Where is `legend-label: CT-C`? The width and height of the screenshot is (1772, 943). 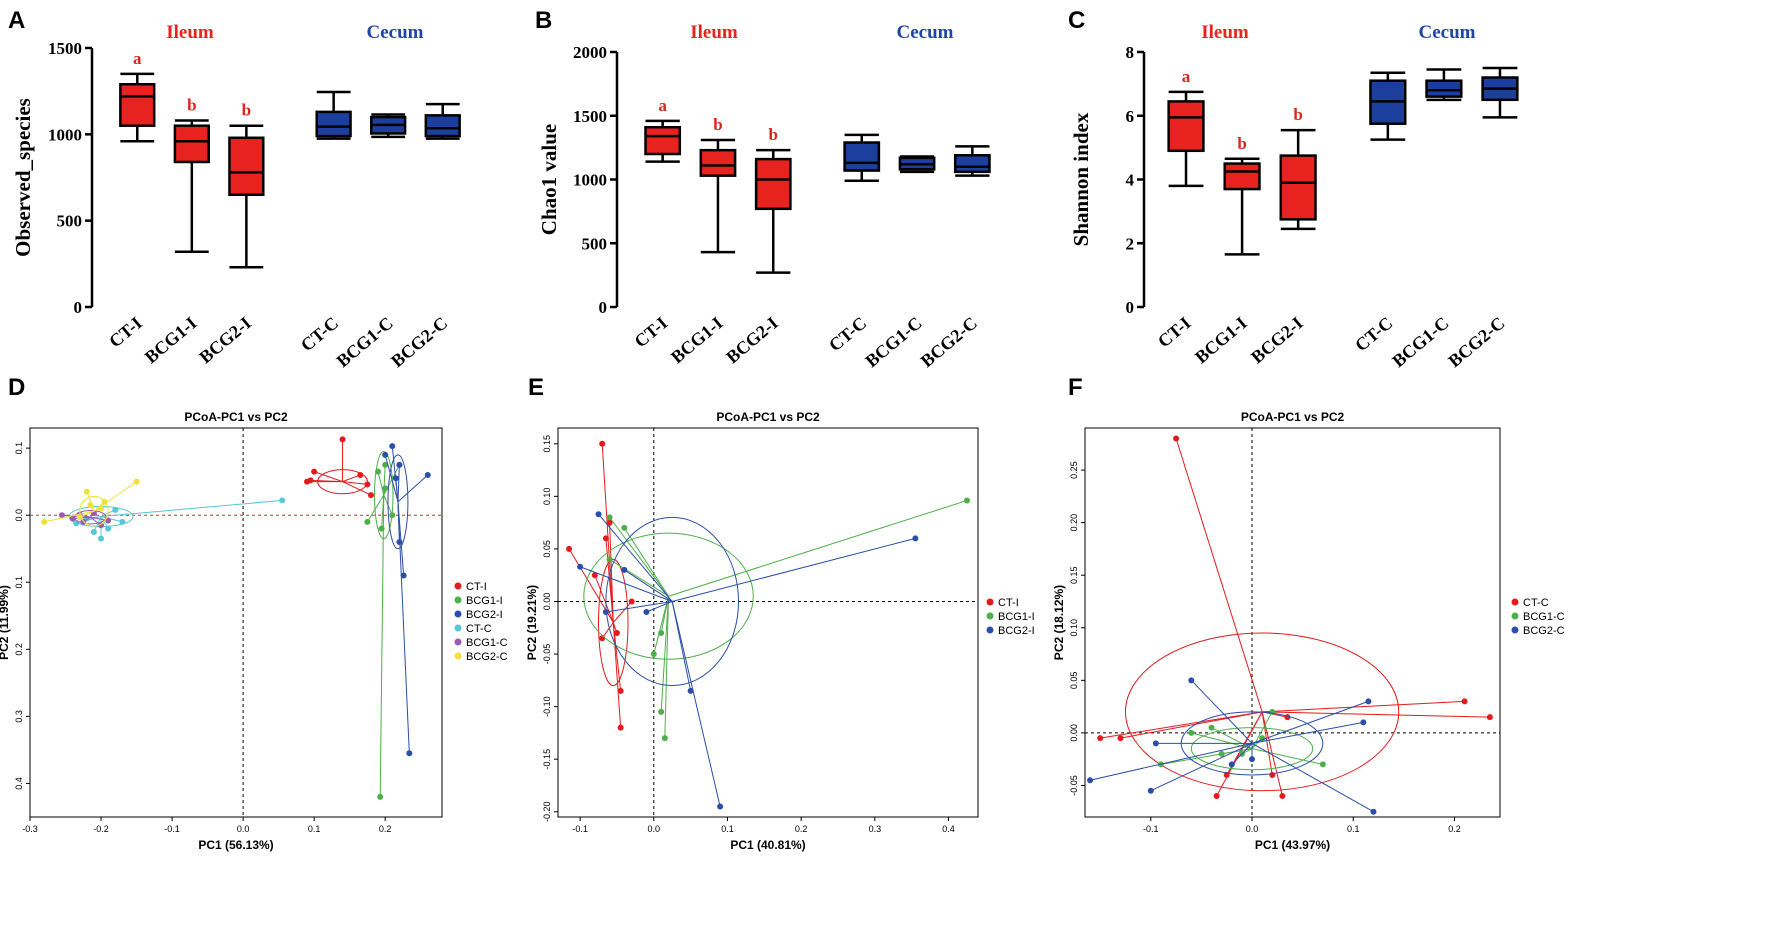 legend-label: CT-C is located at coordinates (479, 629).